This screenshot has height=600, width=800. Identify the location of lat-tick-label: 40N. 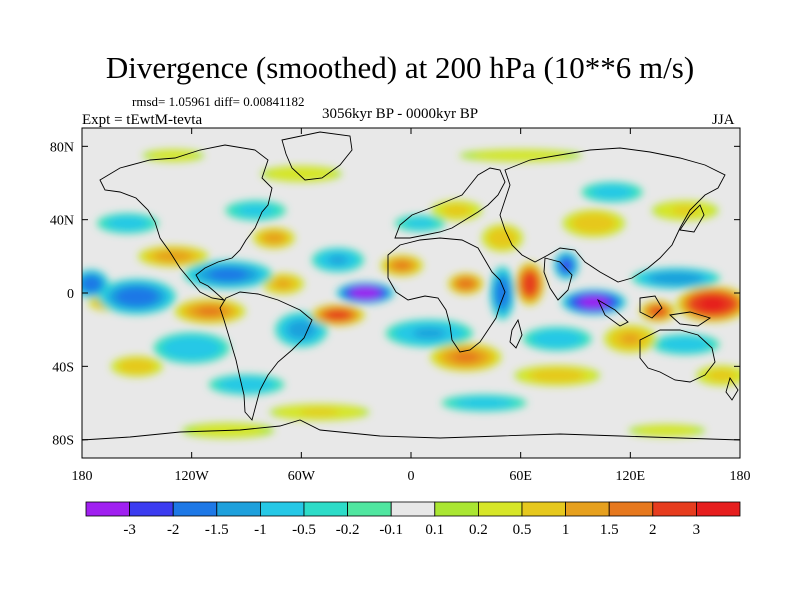
(62, 221).